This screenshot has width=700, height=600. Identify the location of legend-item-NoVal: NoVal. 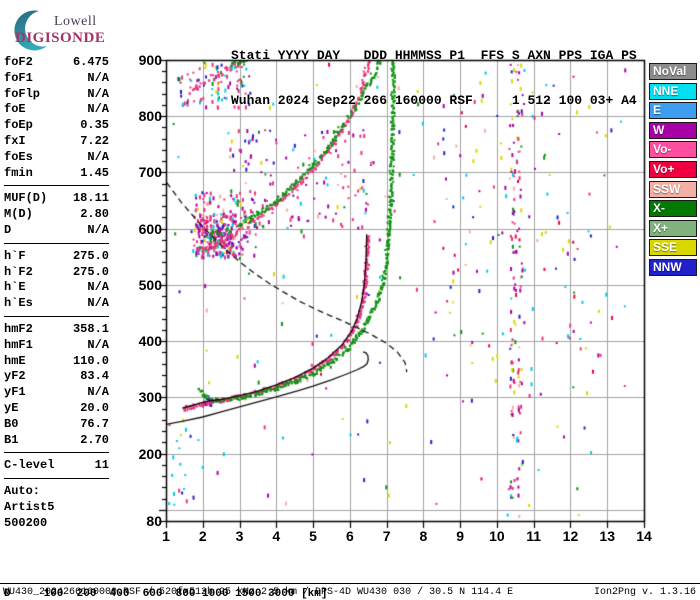
(673, 71).